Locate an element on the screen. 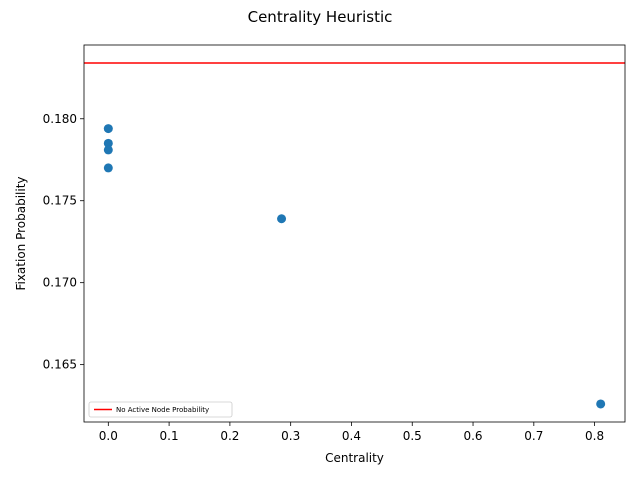 This screenshot has height=480, width=640. x-tick-label-2: 0.2 is located at coordinates (229, 436).